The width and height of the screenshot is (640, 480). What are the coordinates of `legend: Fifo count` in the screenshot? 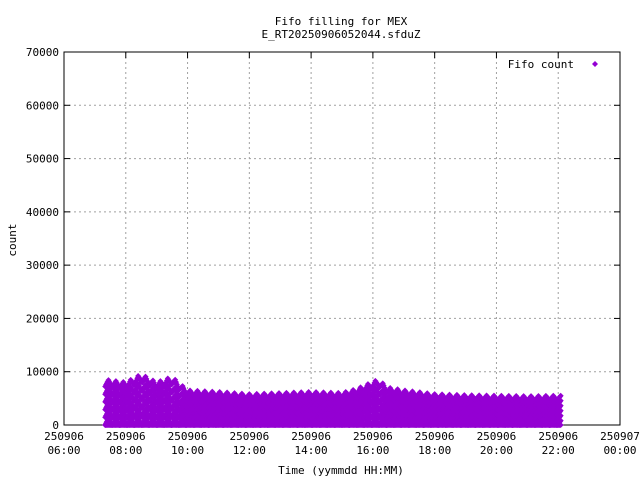 It's located at (553, 64).